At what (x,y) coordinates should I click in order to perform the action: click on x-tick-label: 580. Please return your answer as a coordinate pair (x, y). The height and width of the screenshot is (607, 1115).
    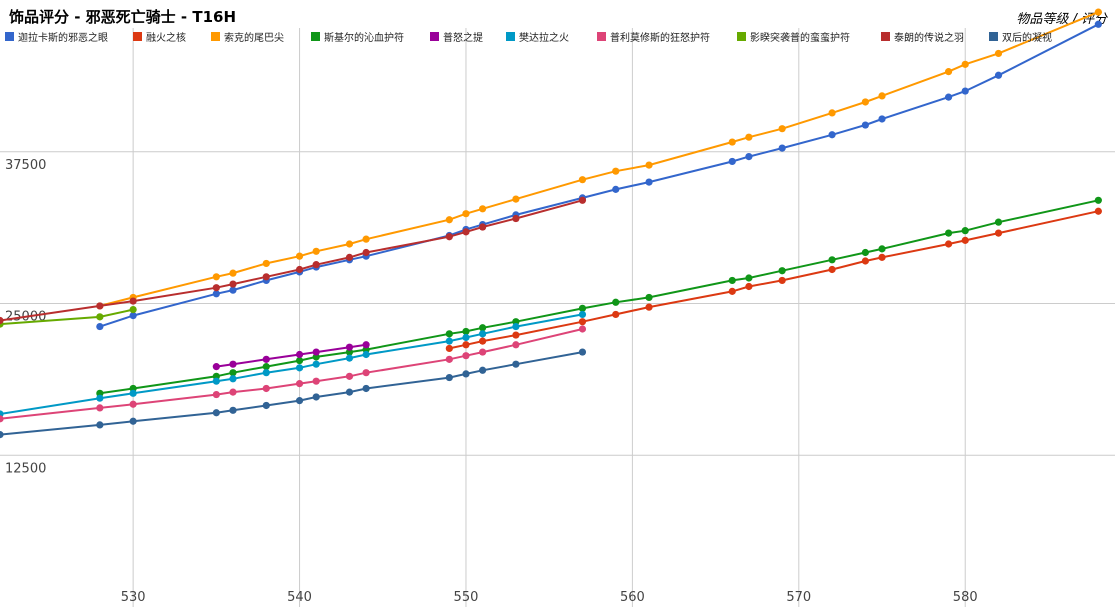
    Looking at the image, I should click on (965, 597).